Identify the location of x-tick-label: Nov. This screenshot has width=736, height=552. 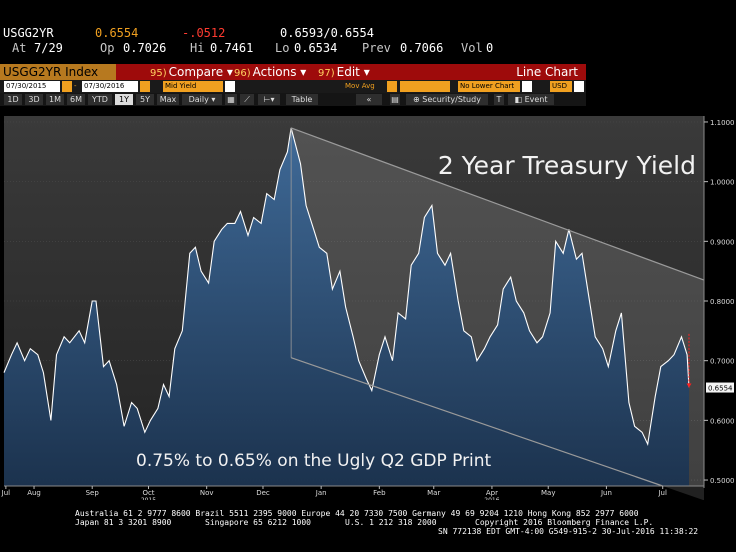
(207, 493).